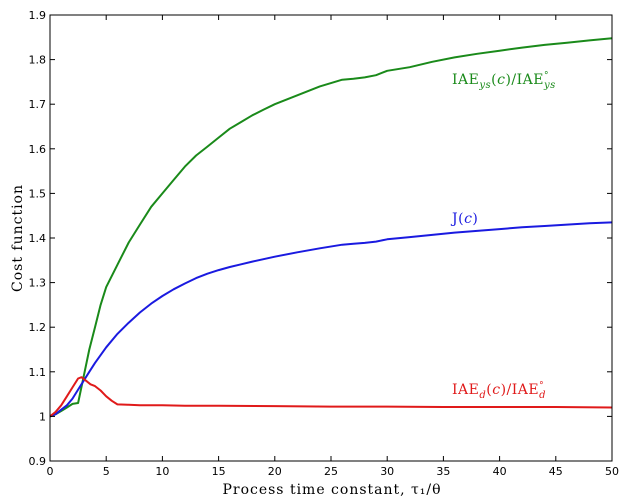  I want to click on y-tick-label: 1, so click(42, 416).